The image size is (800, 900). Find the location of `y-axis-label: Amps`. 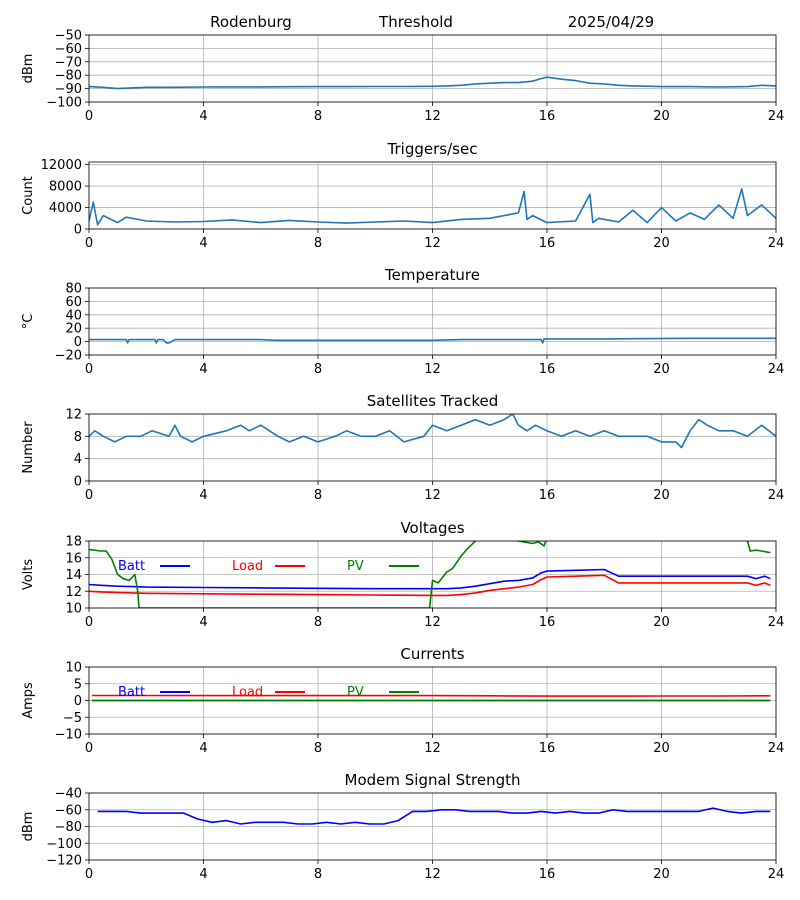

y-axis-label: Amps is located at coordinates (28, 700).